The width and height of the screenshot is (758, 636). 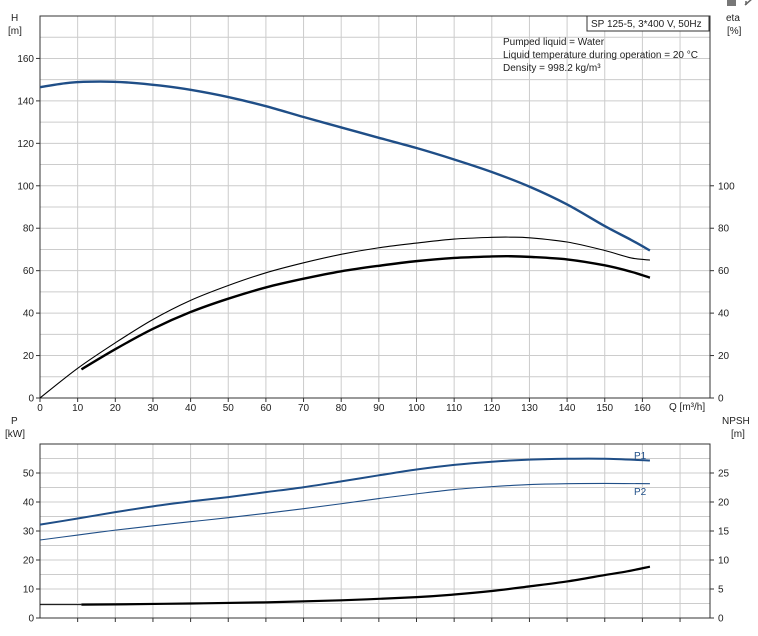 I want to click on bottom-left-axis-symbol: P, so click(x=14, y=421).